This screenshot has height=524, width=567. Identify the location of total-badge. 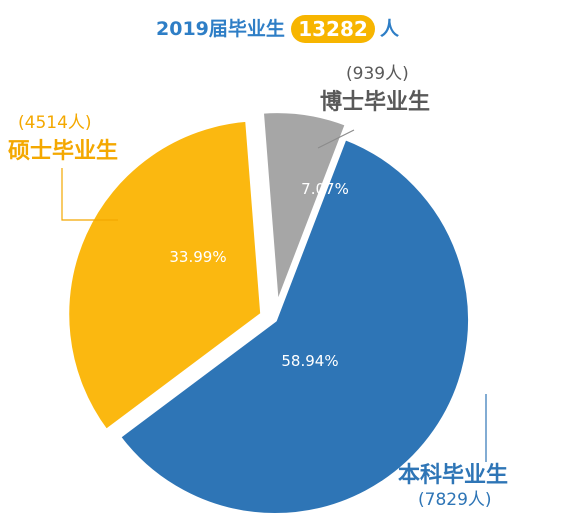
(333, 29).